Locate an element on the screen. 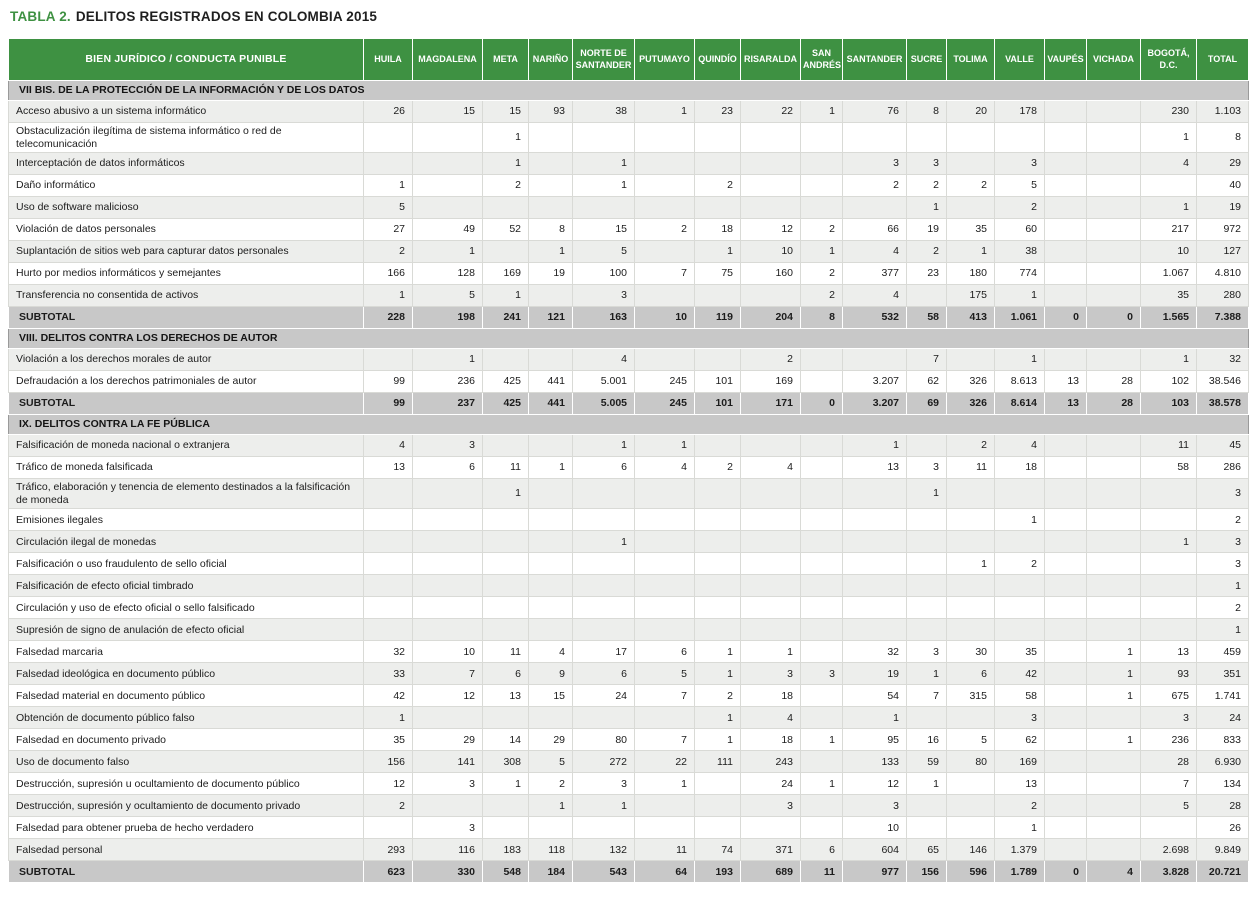 The height and width of the screenshot is (905, 1256). subtotal-value: 156 is located at coordinates (926, 872).